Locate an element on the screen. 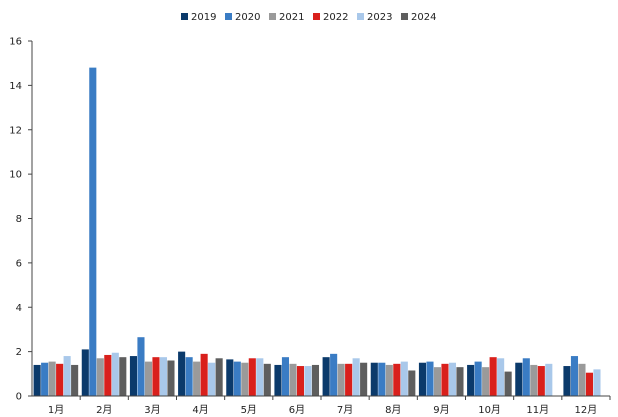 The height and width of the screenshot is (417, 618). y-tick-label: 0 is located at coordinates (19, 397).